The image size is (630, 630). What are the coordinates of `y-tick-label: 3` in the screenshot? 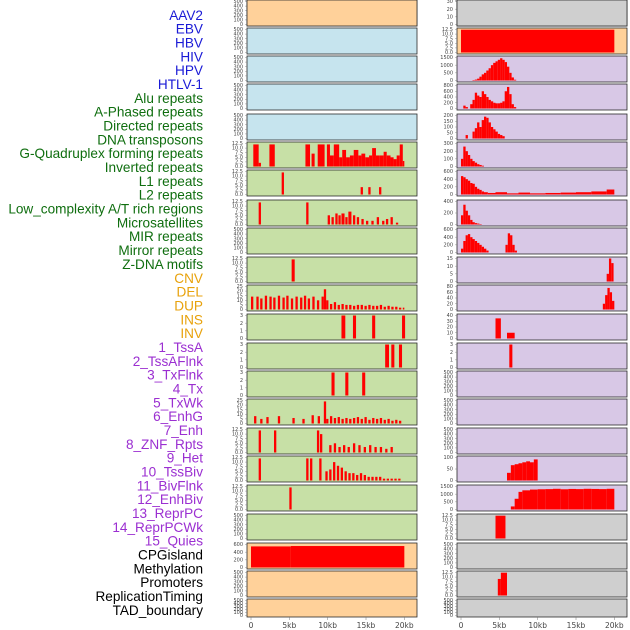 It's located at (451, 345).